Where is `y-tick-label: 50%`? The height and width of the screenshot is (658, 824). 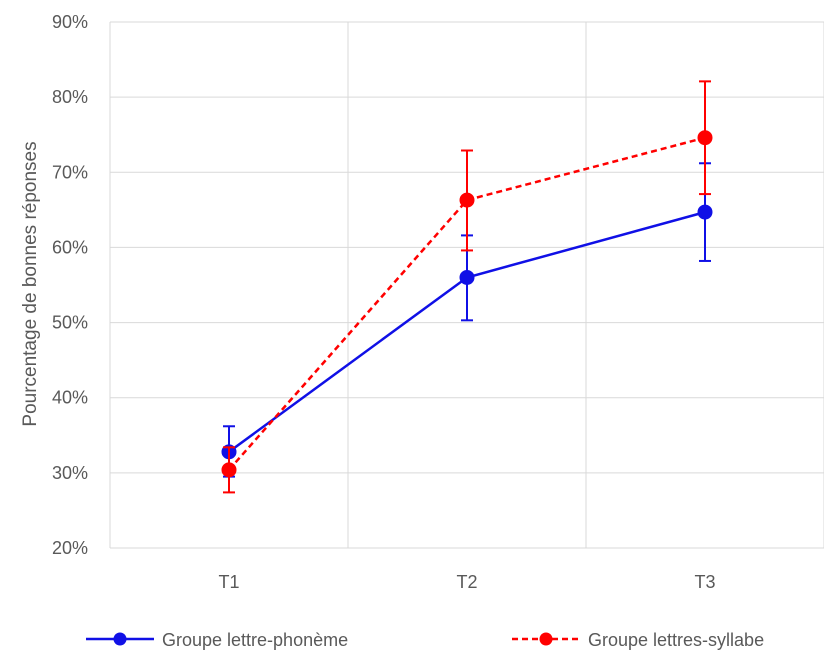
y-tick-label: 50% is located at coordinates (70, 323).